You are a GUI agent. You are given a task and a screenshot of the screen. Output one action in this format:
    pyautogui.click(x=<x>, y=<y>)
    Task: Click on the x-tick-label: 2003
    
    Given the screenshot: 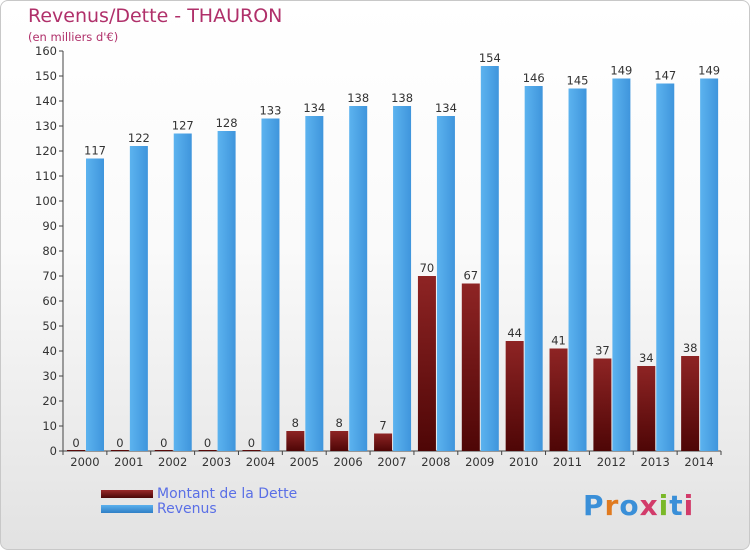 What is the action you would take?
    pyautogui.click(x=216, y=462)
    